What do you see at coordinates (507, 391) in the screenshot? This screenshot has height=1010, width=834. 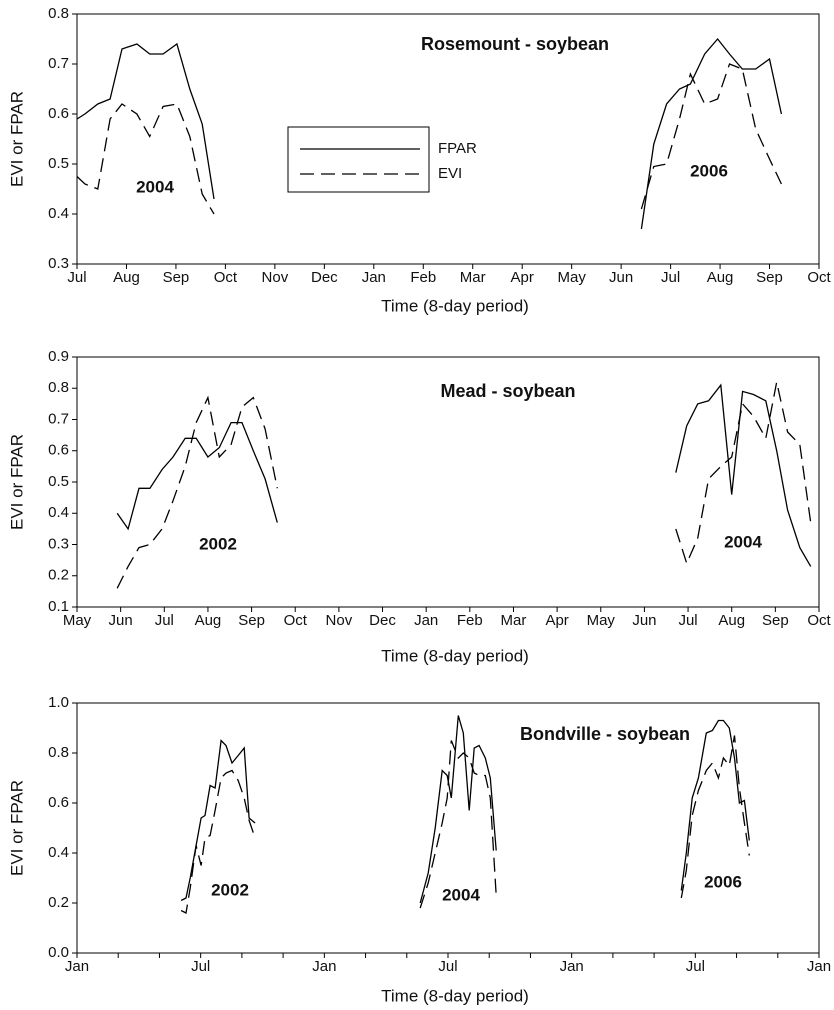 I see `chart-title: Mead - soybean` at bounding box center [507, 391].